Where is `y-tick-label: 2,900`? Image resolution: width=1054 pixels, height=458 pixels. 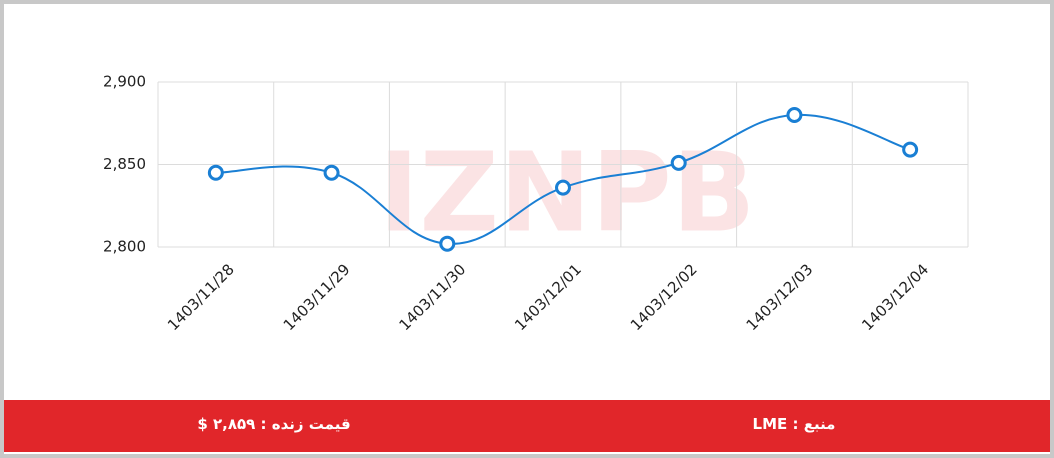 y-tick-label: 2,900 is located at coordinates (124, 82).